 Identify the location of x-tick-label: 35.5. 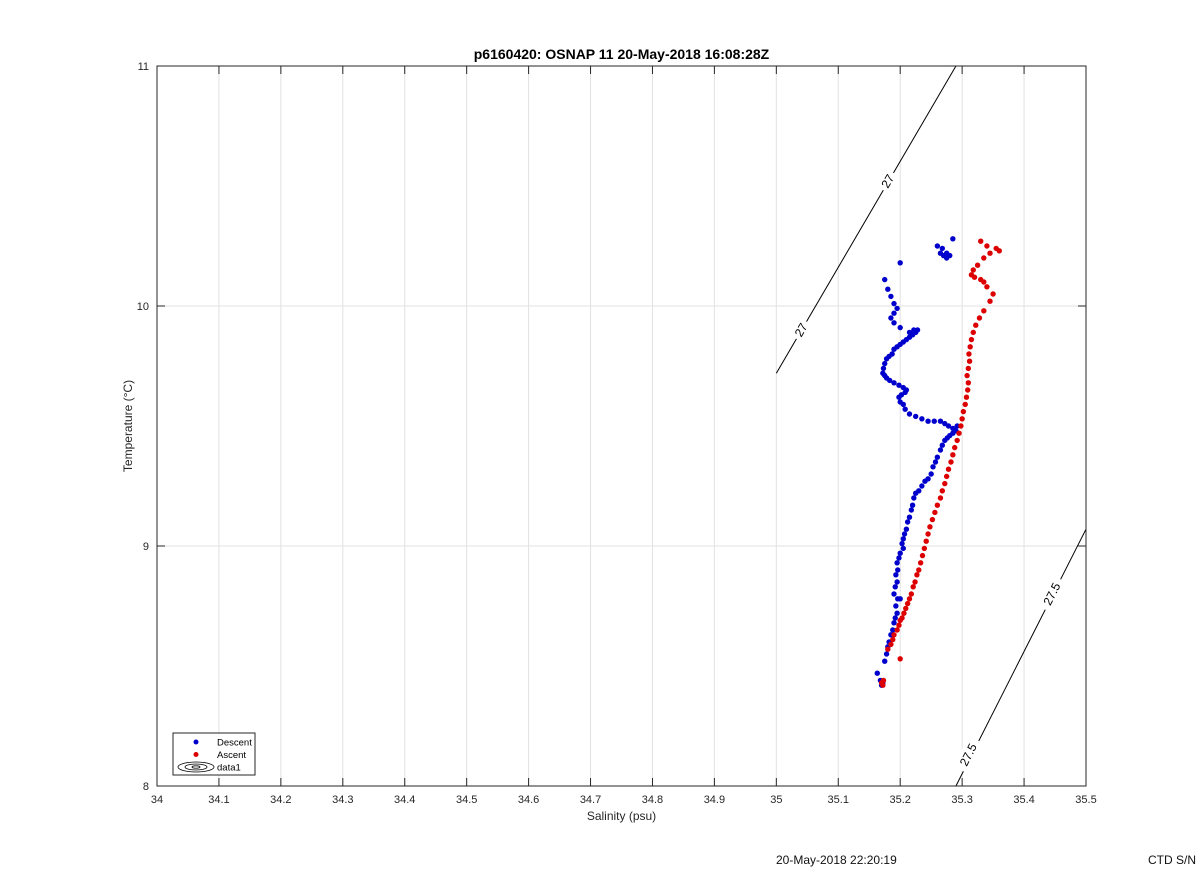
(1085, 800).